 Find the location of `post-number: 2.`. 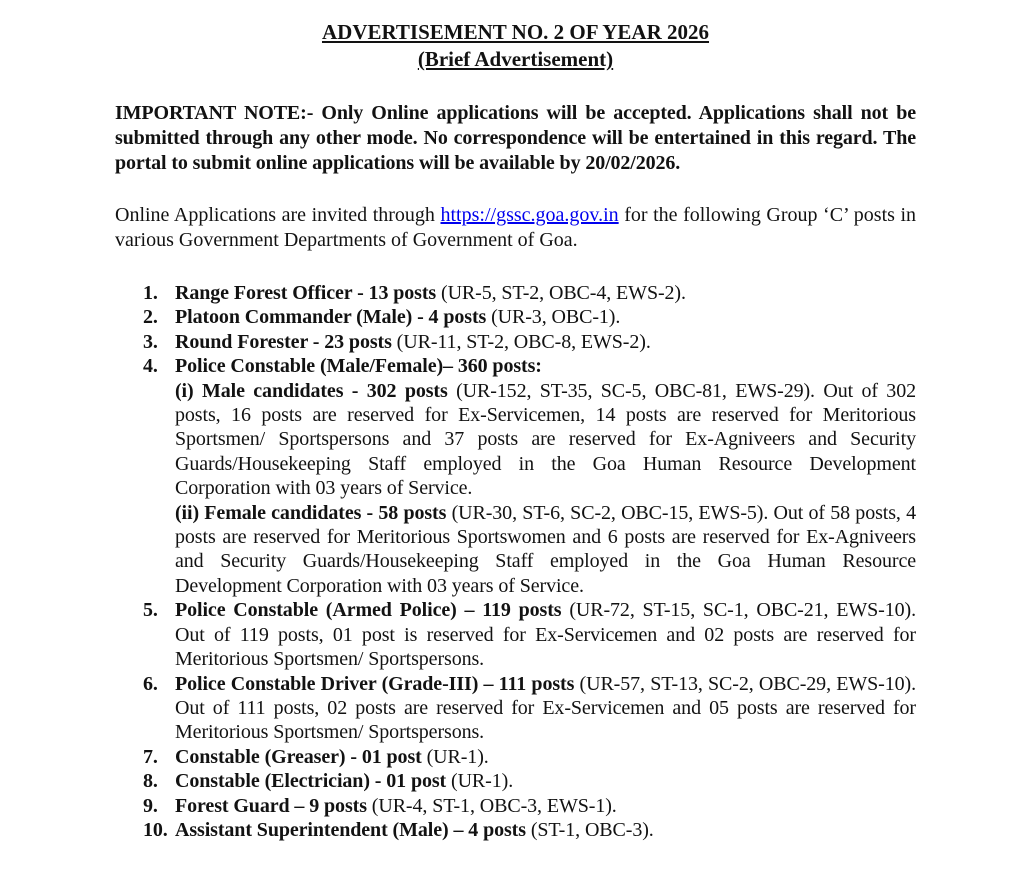

post-number: 2. is located at coordinates (150, 317).